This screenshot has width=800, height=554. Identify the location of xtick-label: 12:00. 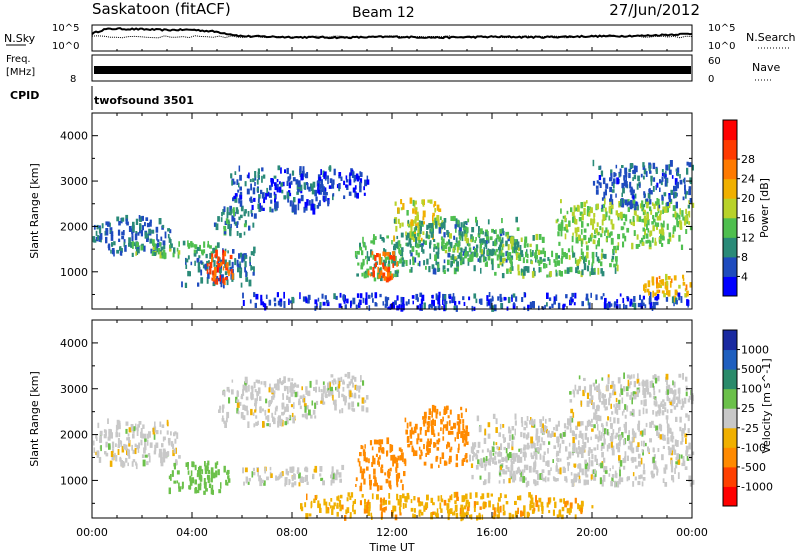
(392, 532).